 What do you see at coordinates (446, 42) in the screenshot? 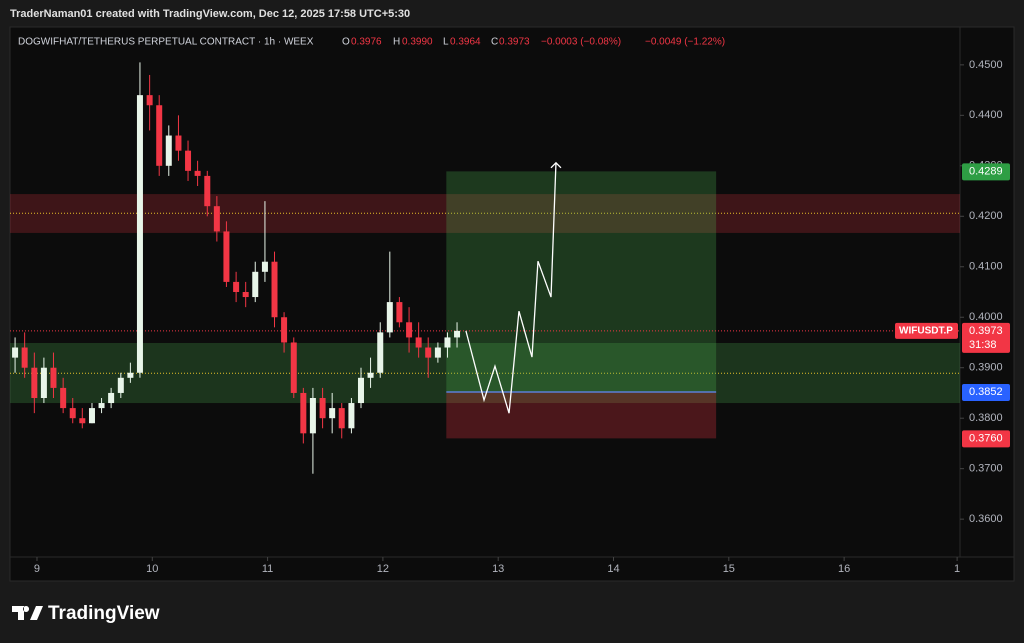
I see `l-key: L` at bounding box center [446, 42].